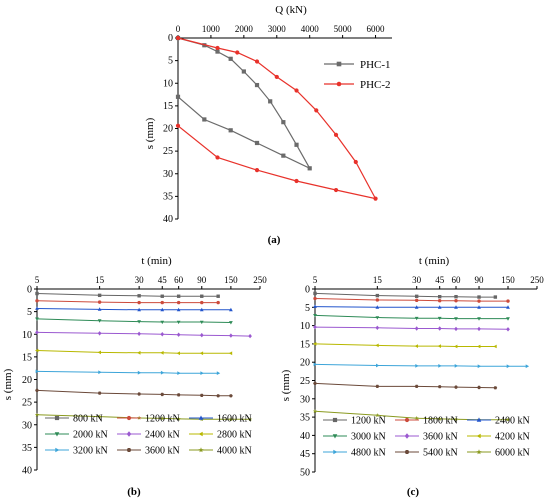 The image size is (550, 500). Describe the element at coordinates (234, 435) in the screenshot. I see `legend-label-b: 2800 kN` at that location.